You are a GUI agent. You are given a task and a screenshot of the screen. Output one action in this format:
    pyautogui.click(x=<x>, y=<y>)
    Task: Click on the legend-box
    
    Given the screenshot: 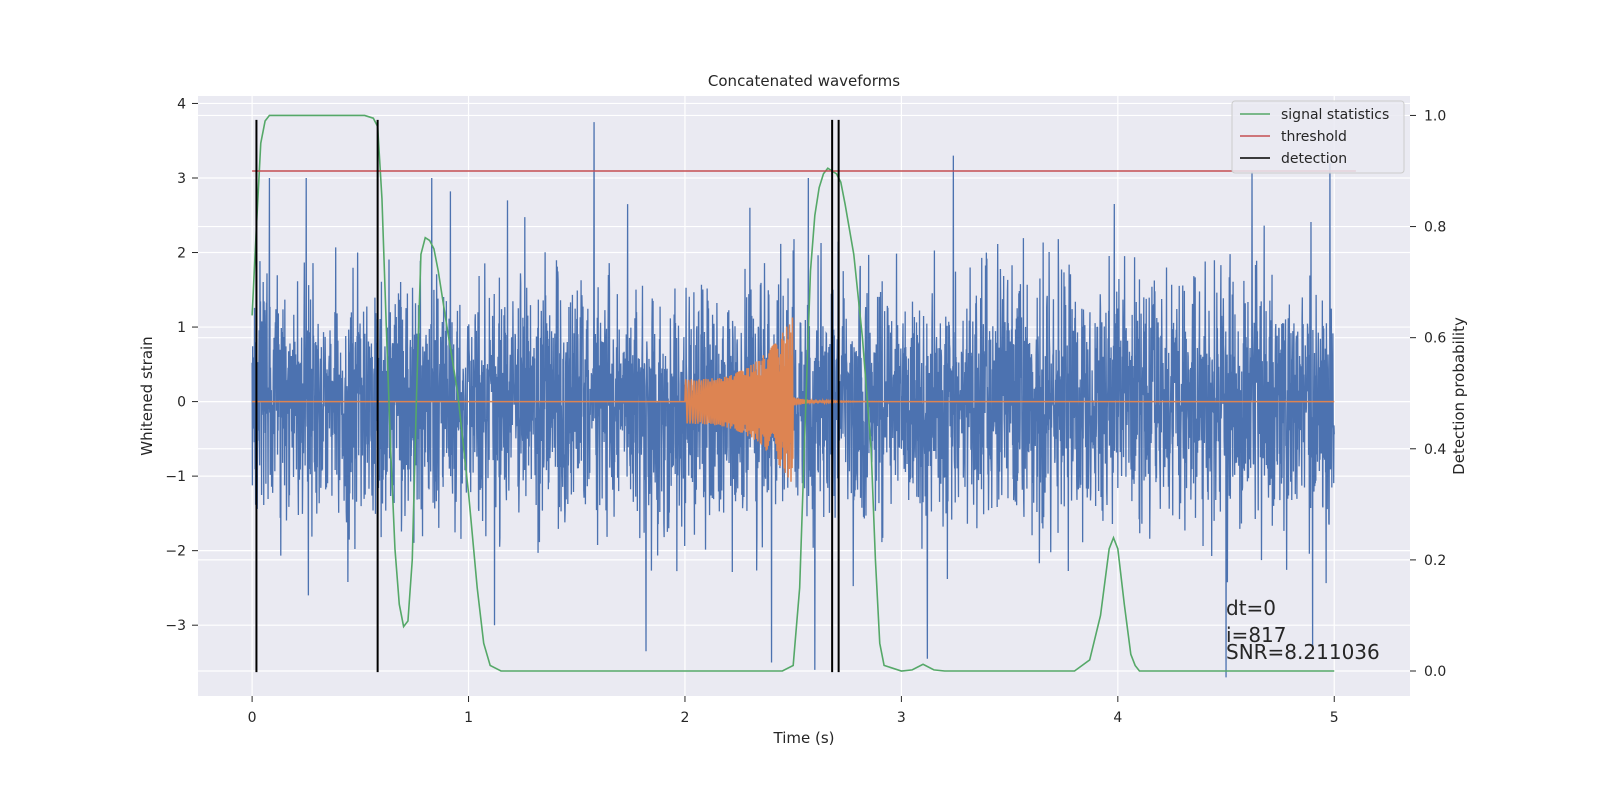 What is the action you would take?
    pyautogui.click(x=1318, y=137)
    